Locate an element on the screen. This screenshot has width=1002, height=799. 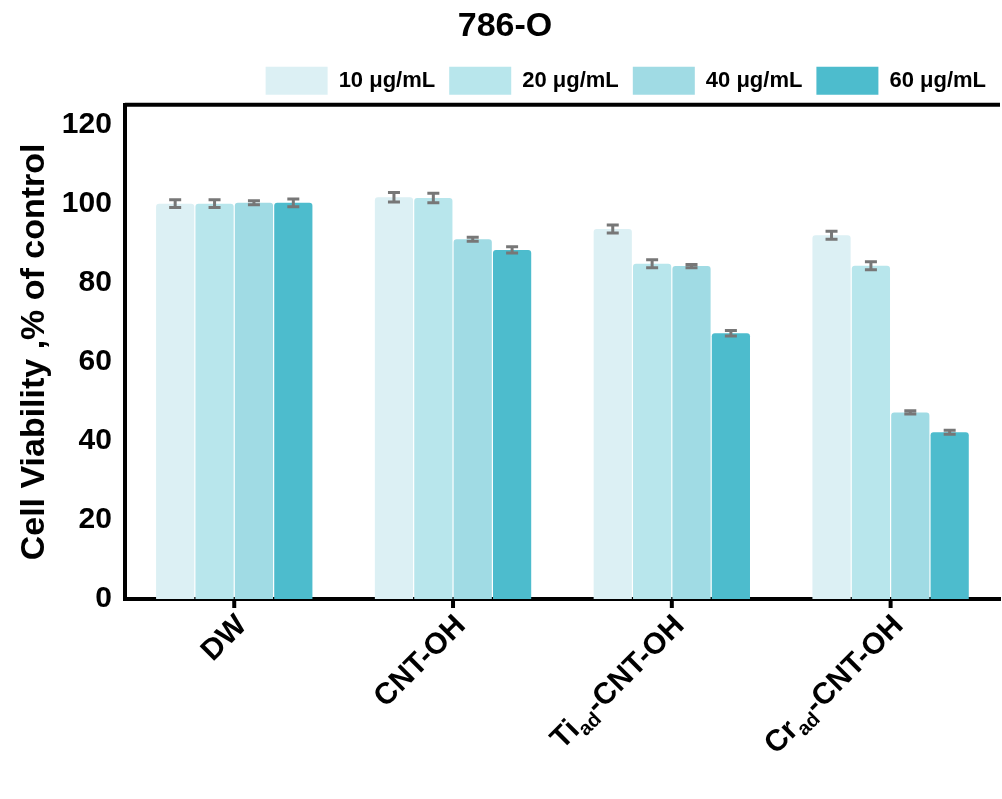
legend-label: 40 μg/mL is located at coordinates (754, 79).